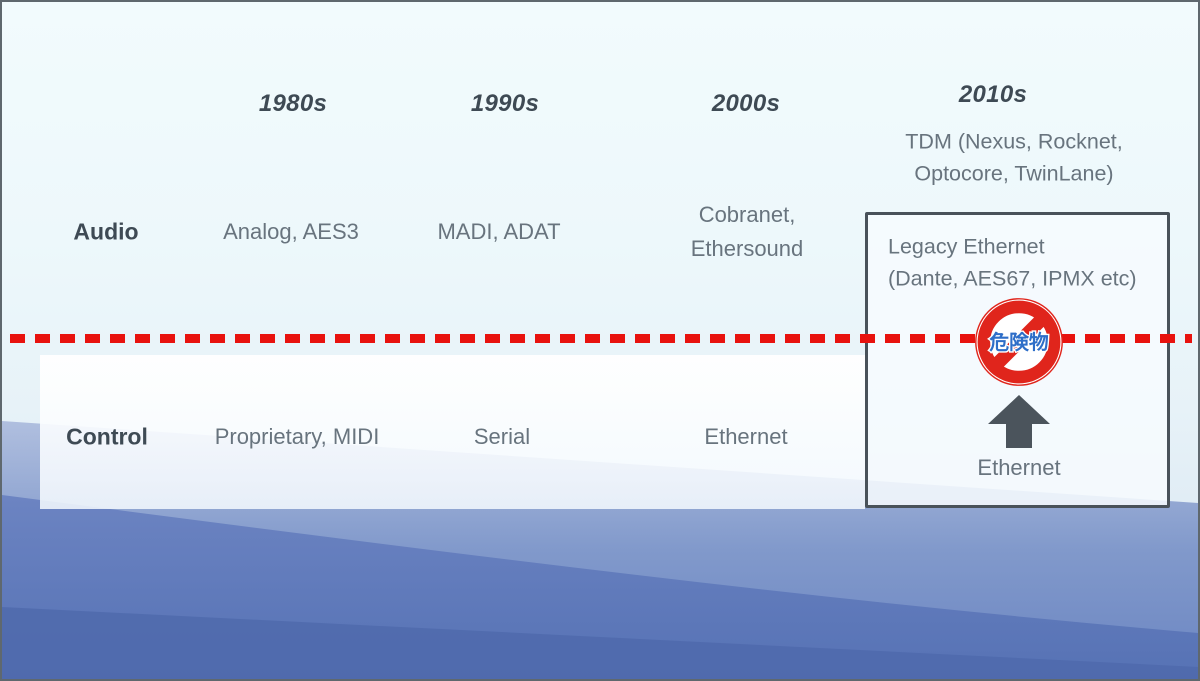  What do you see at coordinates (1019, 467) in the screenshot?
I see `control-2010s-arrow-label: Ethernet` at bounding box center [1019, 467].